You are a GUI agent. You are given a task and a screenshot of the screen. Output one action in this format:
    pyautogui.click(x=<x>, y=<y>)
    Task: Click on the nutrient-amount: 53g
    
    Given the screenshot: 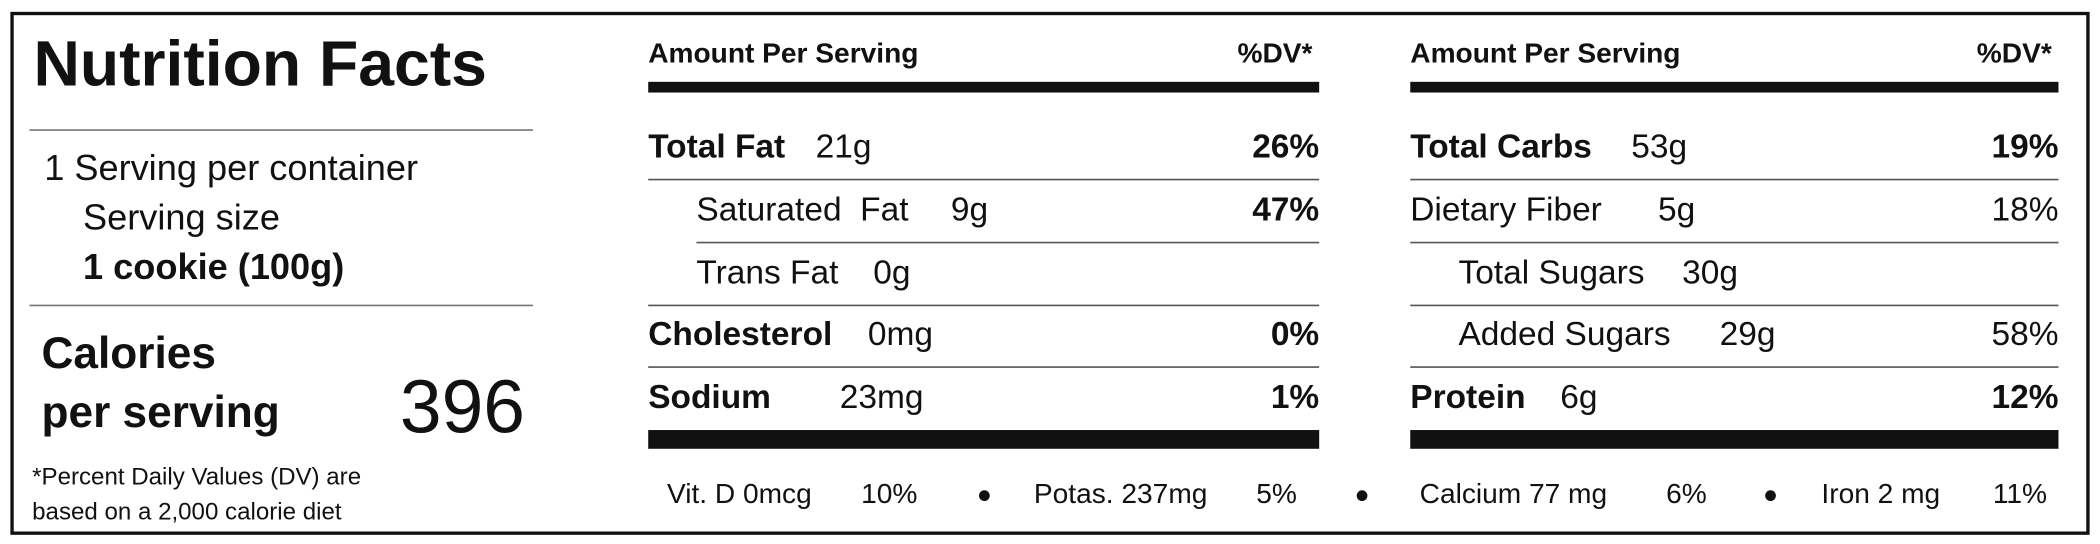 What is the action you would take?
    pyautogui.click(x=1659, y=147)
    